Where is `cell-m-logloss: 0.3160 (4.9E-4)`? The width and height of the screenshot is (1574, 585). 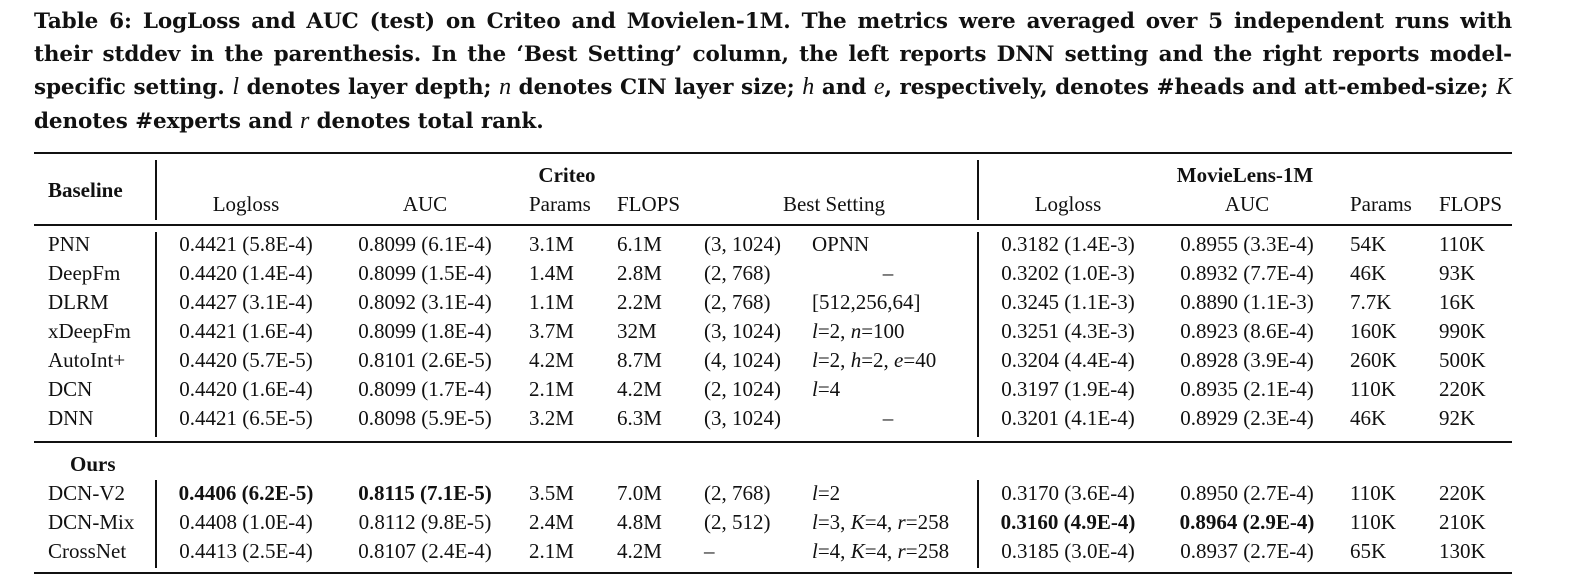 cell-m-logloss: 0.3160 (4.9E-4) is located at coordinates (1068, 522).